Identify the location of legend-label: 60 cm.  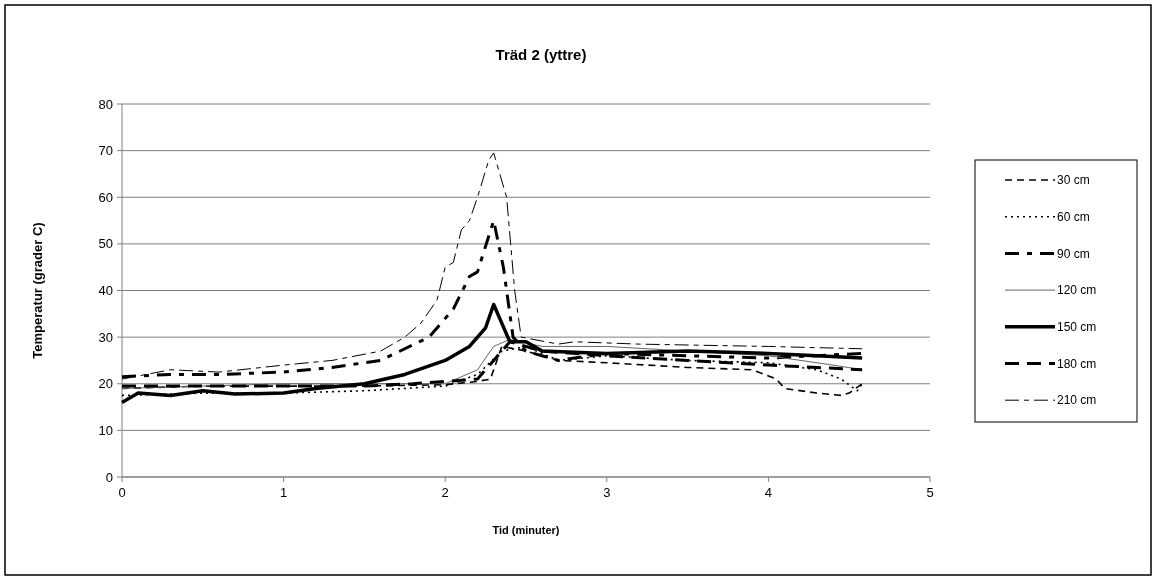
(1073, 216).